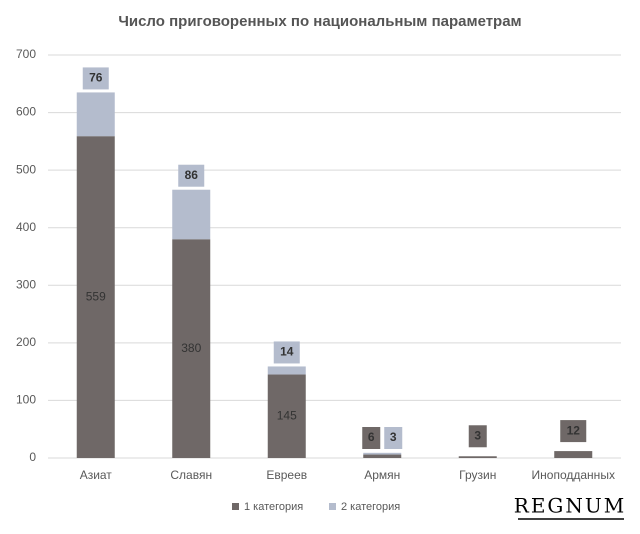  What do you see at coordinates (26, 284) in the screenshot?
I see `y-tick-label: 300` at bounding box center [26, 284].